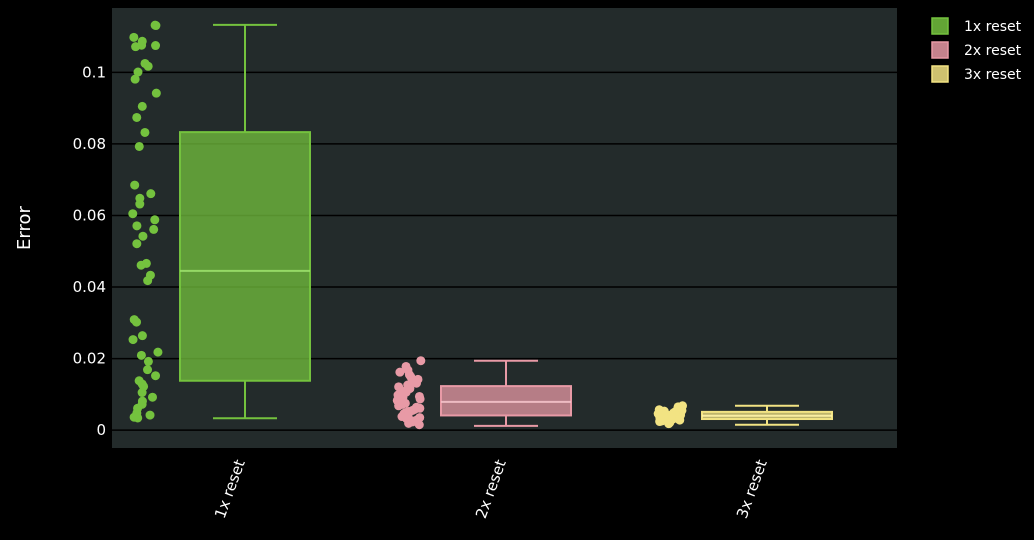 The image size is (1034, 540). Describe the element at coordinates (89, 251) in the screenshot. I see `y-axis-ticks: 0 0.02 0.04 0.06 0.08 0.1` at that location.